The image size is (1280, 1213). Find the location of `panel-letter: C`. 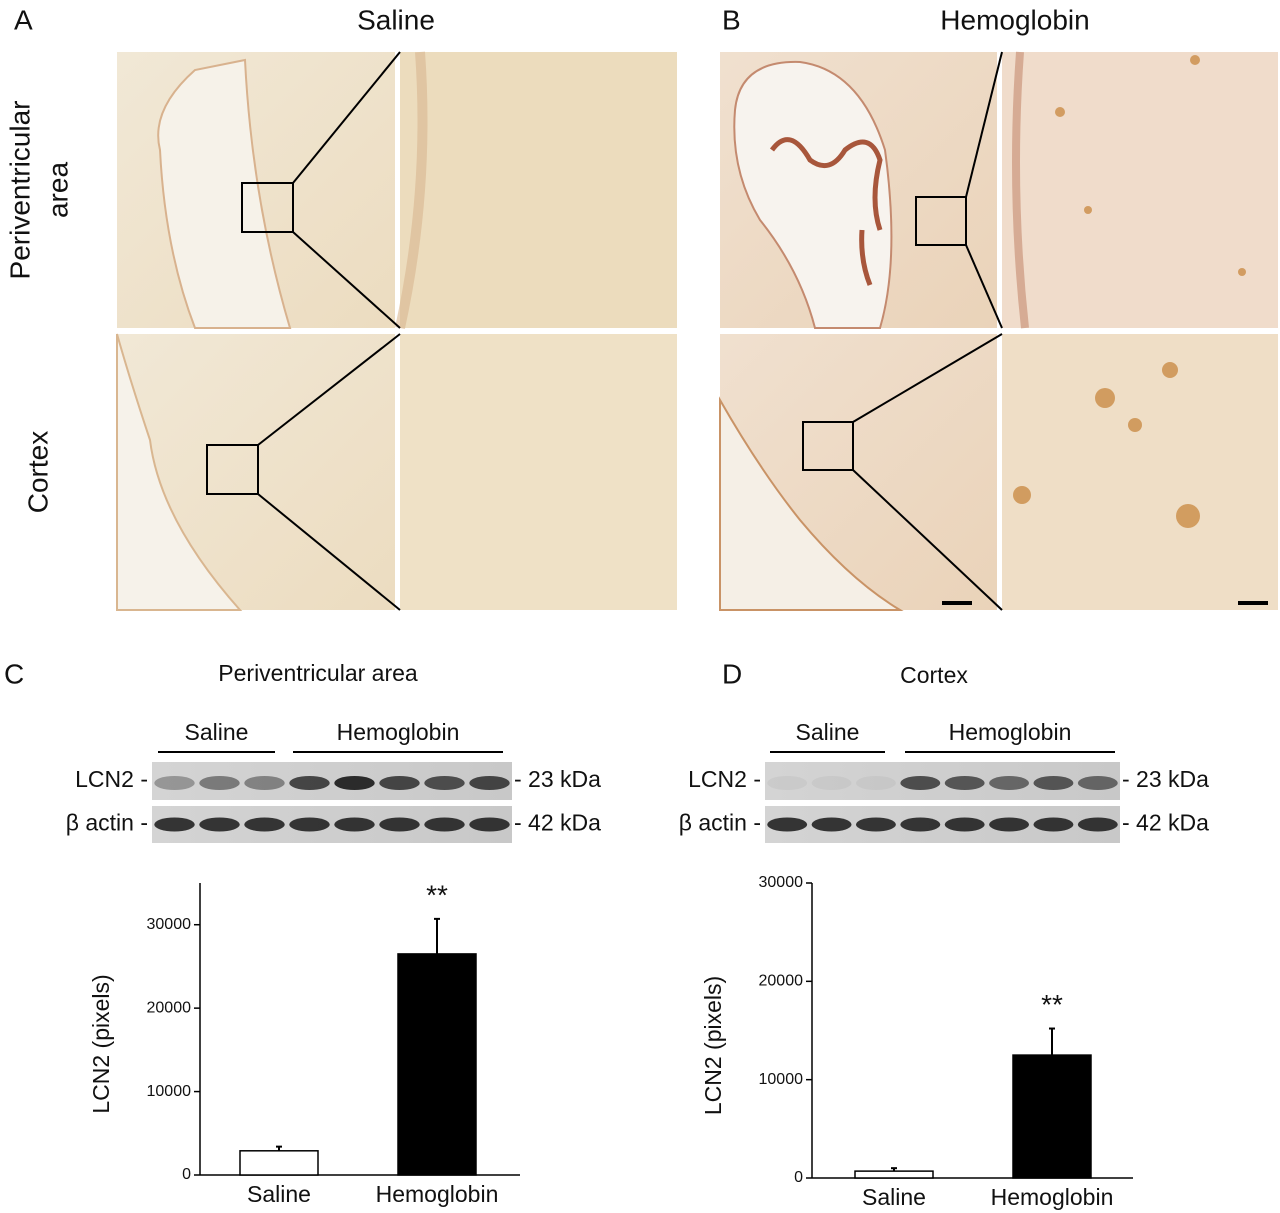

panel-letter: C is located at coordinates (14, 673).